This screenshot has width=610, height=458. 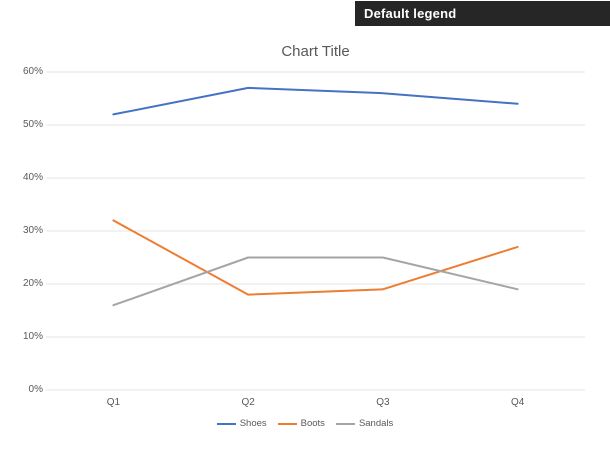 What do you see at coordinates (312, 423) in the screenshot?
I see `legend-label: Boots` at bounding box center [312, 423].